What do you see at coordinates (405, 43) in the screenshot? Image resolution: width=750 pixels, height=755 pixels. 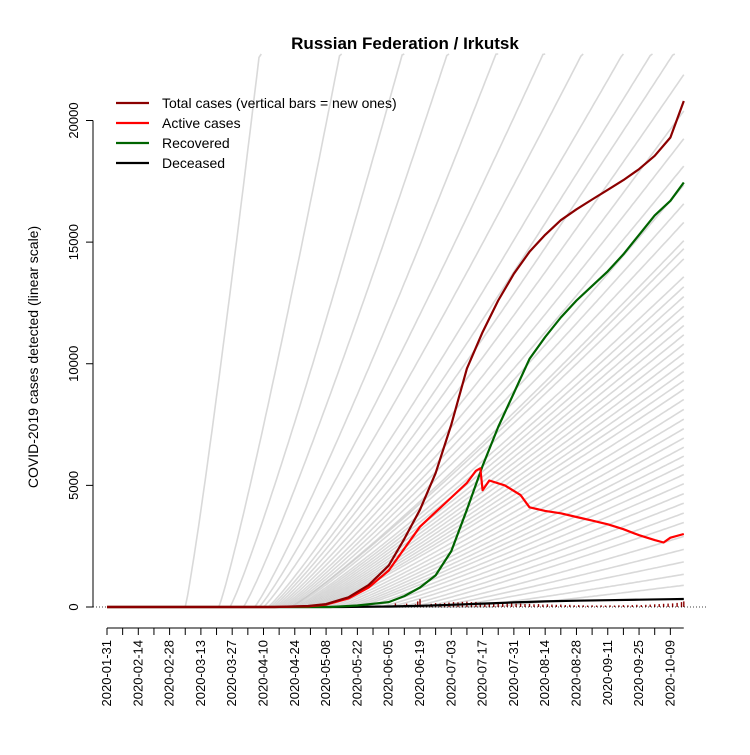 I see `chart-title: Russian Federation / Irkutsk` at bounding box center [405, 43].